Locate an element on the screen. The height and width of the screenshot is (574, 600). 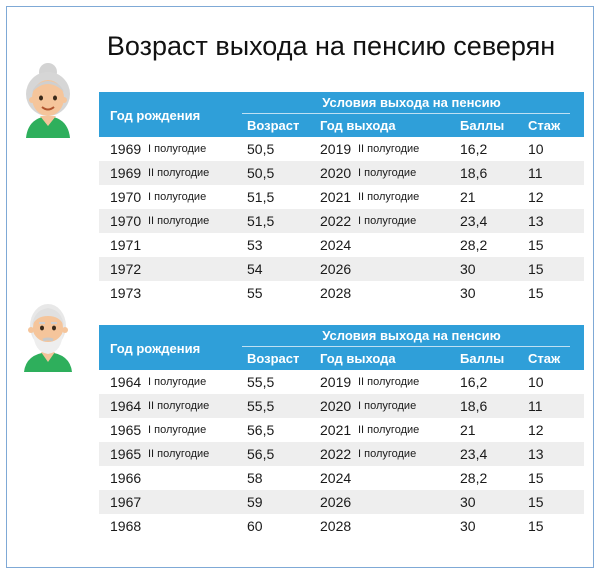
header-stazh: Стаж is located at coordinates (544, 358).